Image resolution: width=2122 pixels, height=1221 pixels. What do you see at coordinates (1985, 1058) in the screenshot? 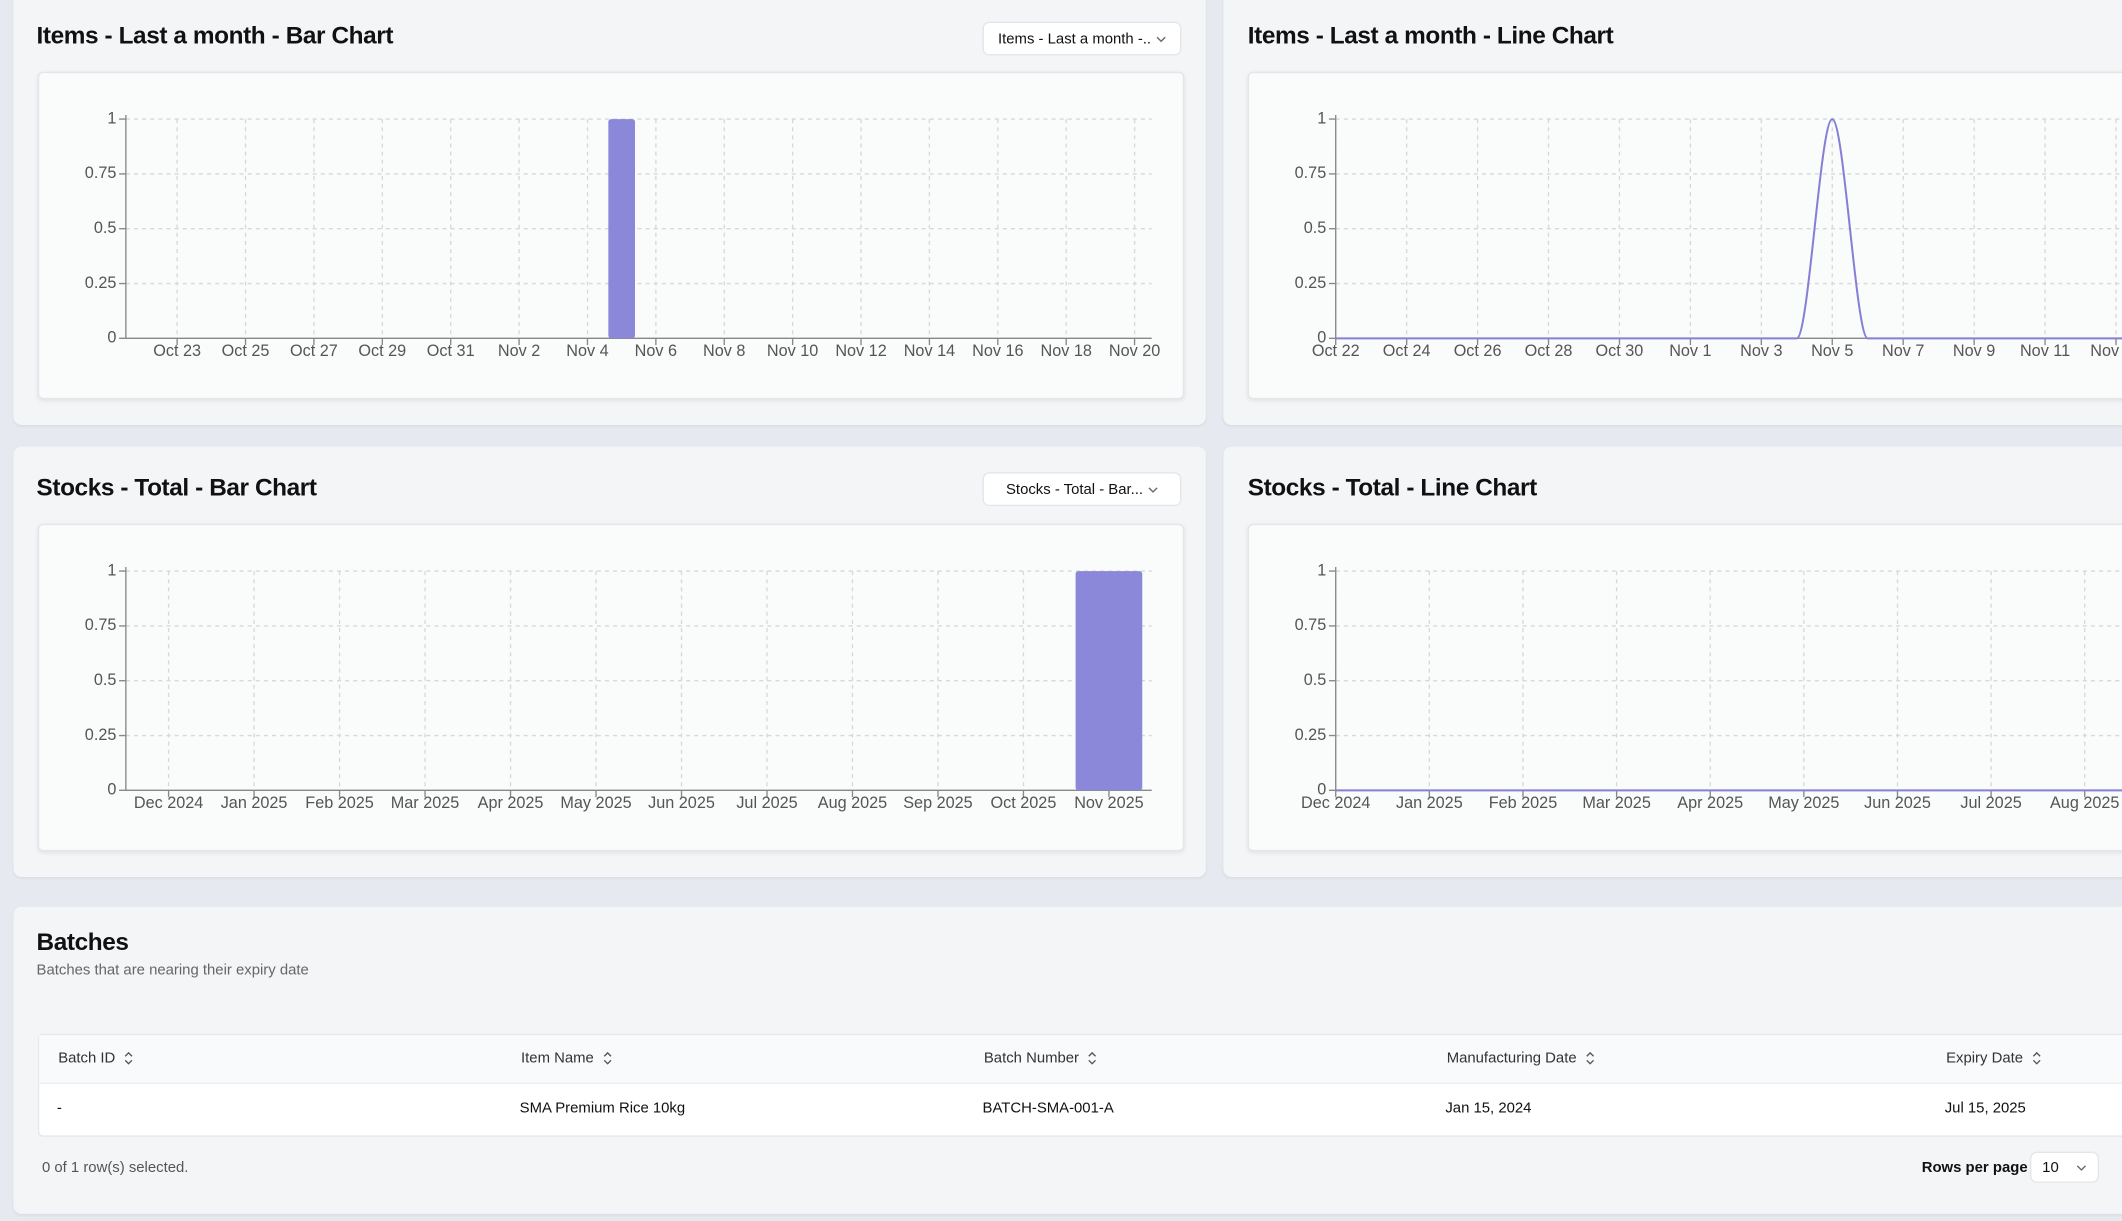
I see `column-header-text: Expiry Date` at bounding box center [1985, 1058].